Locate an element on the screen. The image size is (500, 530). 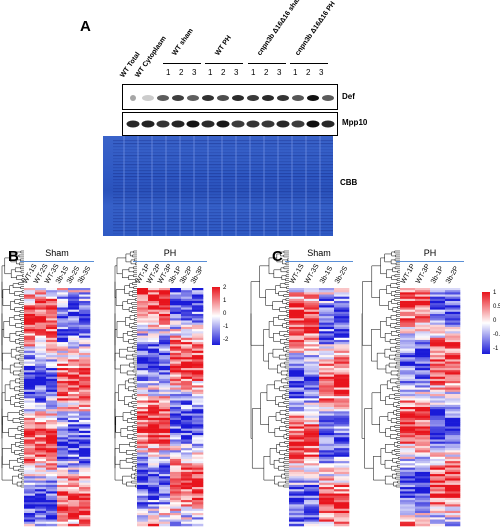
cbb-lane-gap is located at coordinates (278, 186).